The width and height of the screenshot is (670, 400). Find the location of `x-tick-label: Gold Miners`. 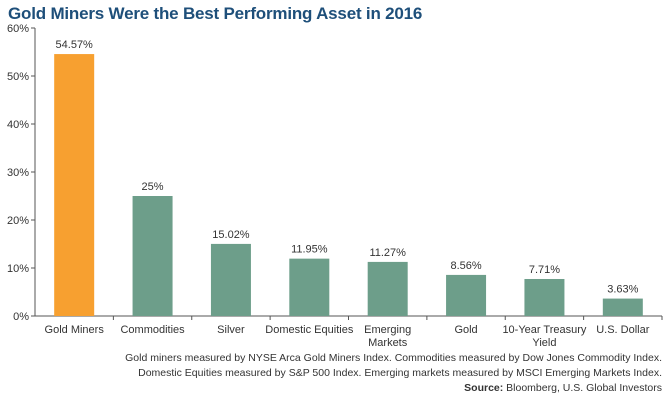

x-tick-label: Gold Miners is located at coordinates (75, 330).